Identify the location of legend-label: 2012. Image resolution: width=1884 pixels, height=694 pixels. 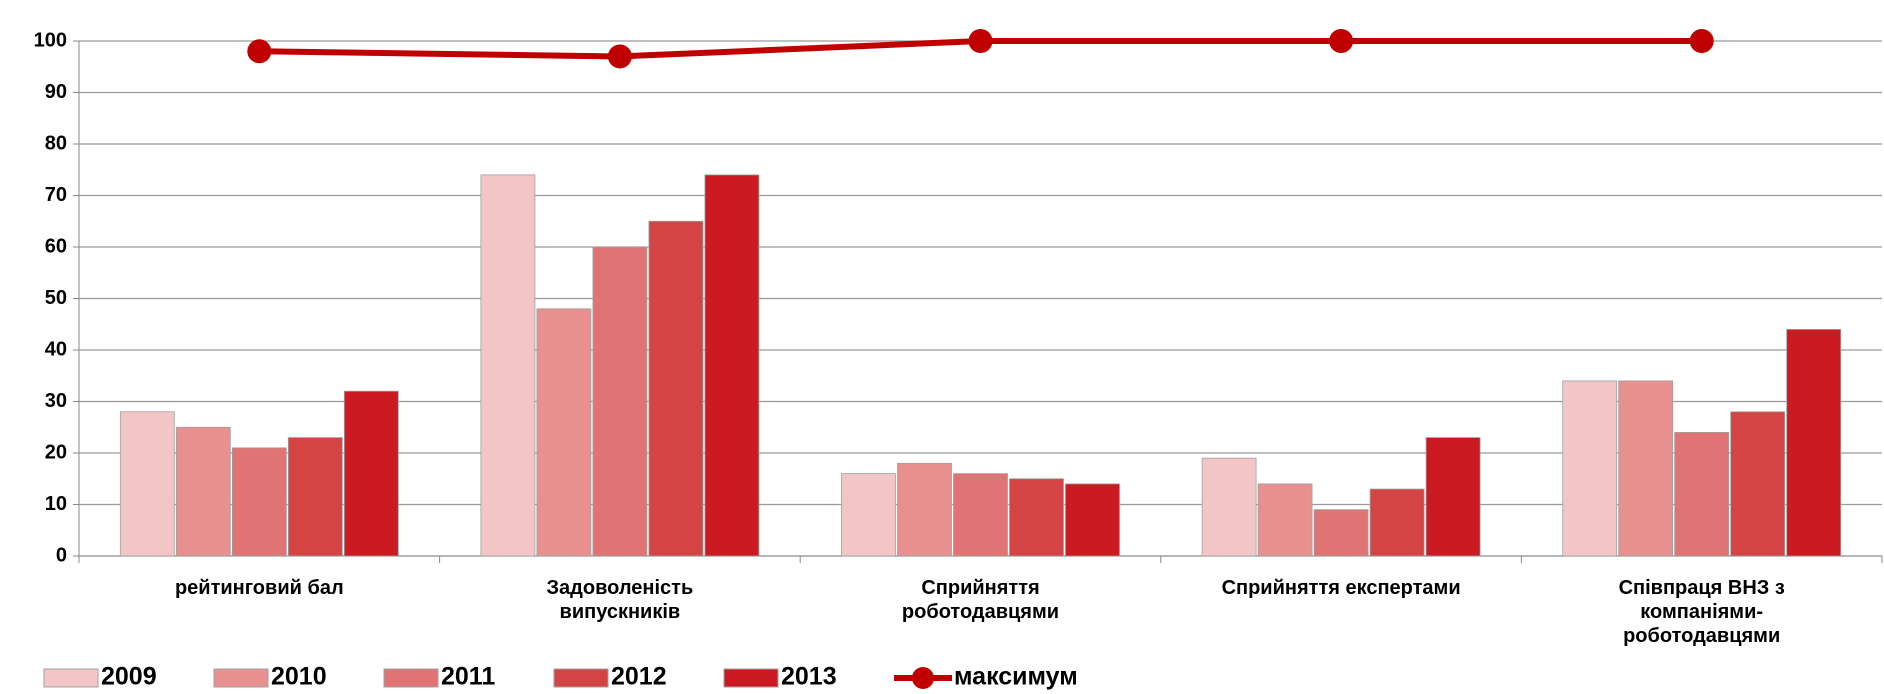
(639, 677).